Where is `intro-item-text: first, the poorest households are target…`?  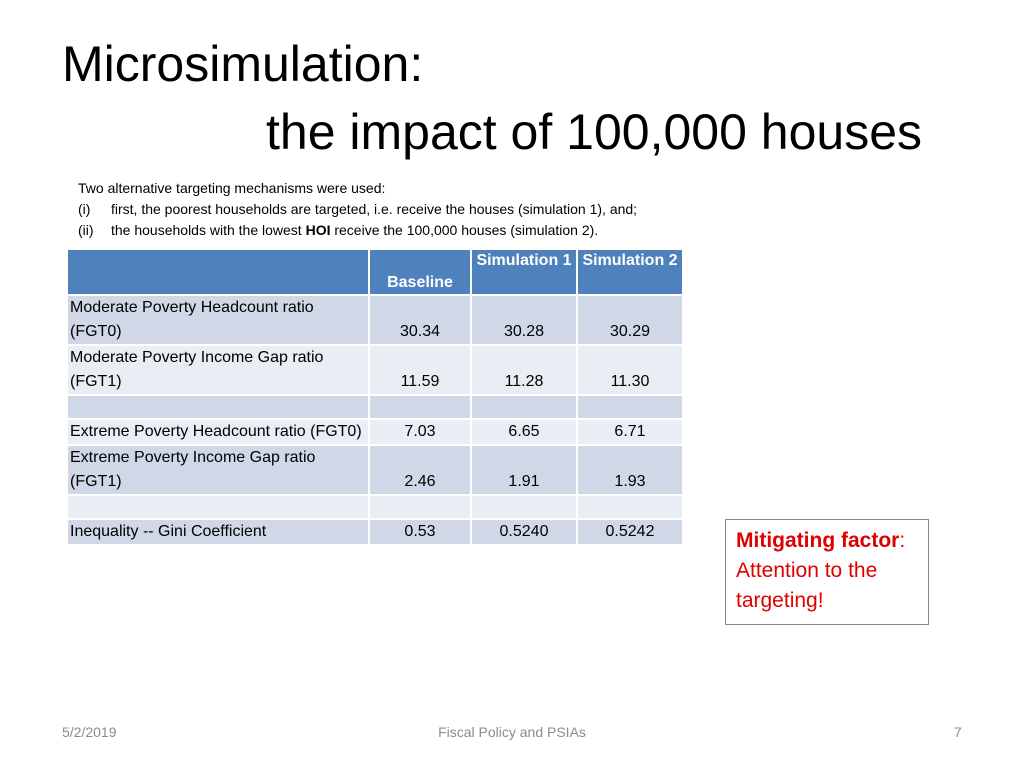 intro-item-text: first, the poorest households are target… is located at coordinates (374, 209).